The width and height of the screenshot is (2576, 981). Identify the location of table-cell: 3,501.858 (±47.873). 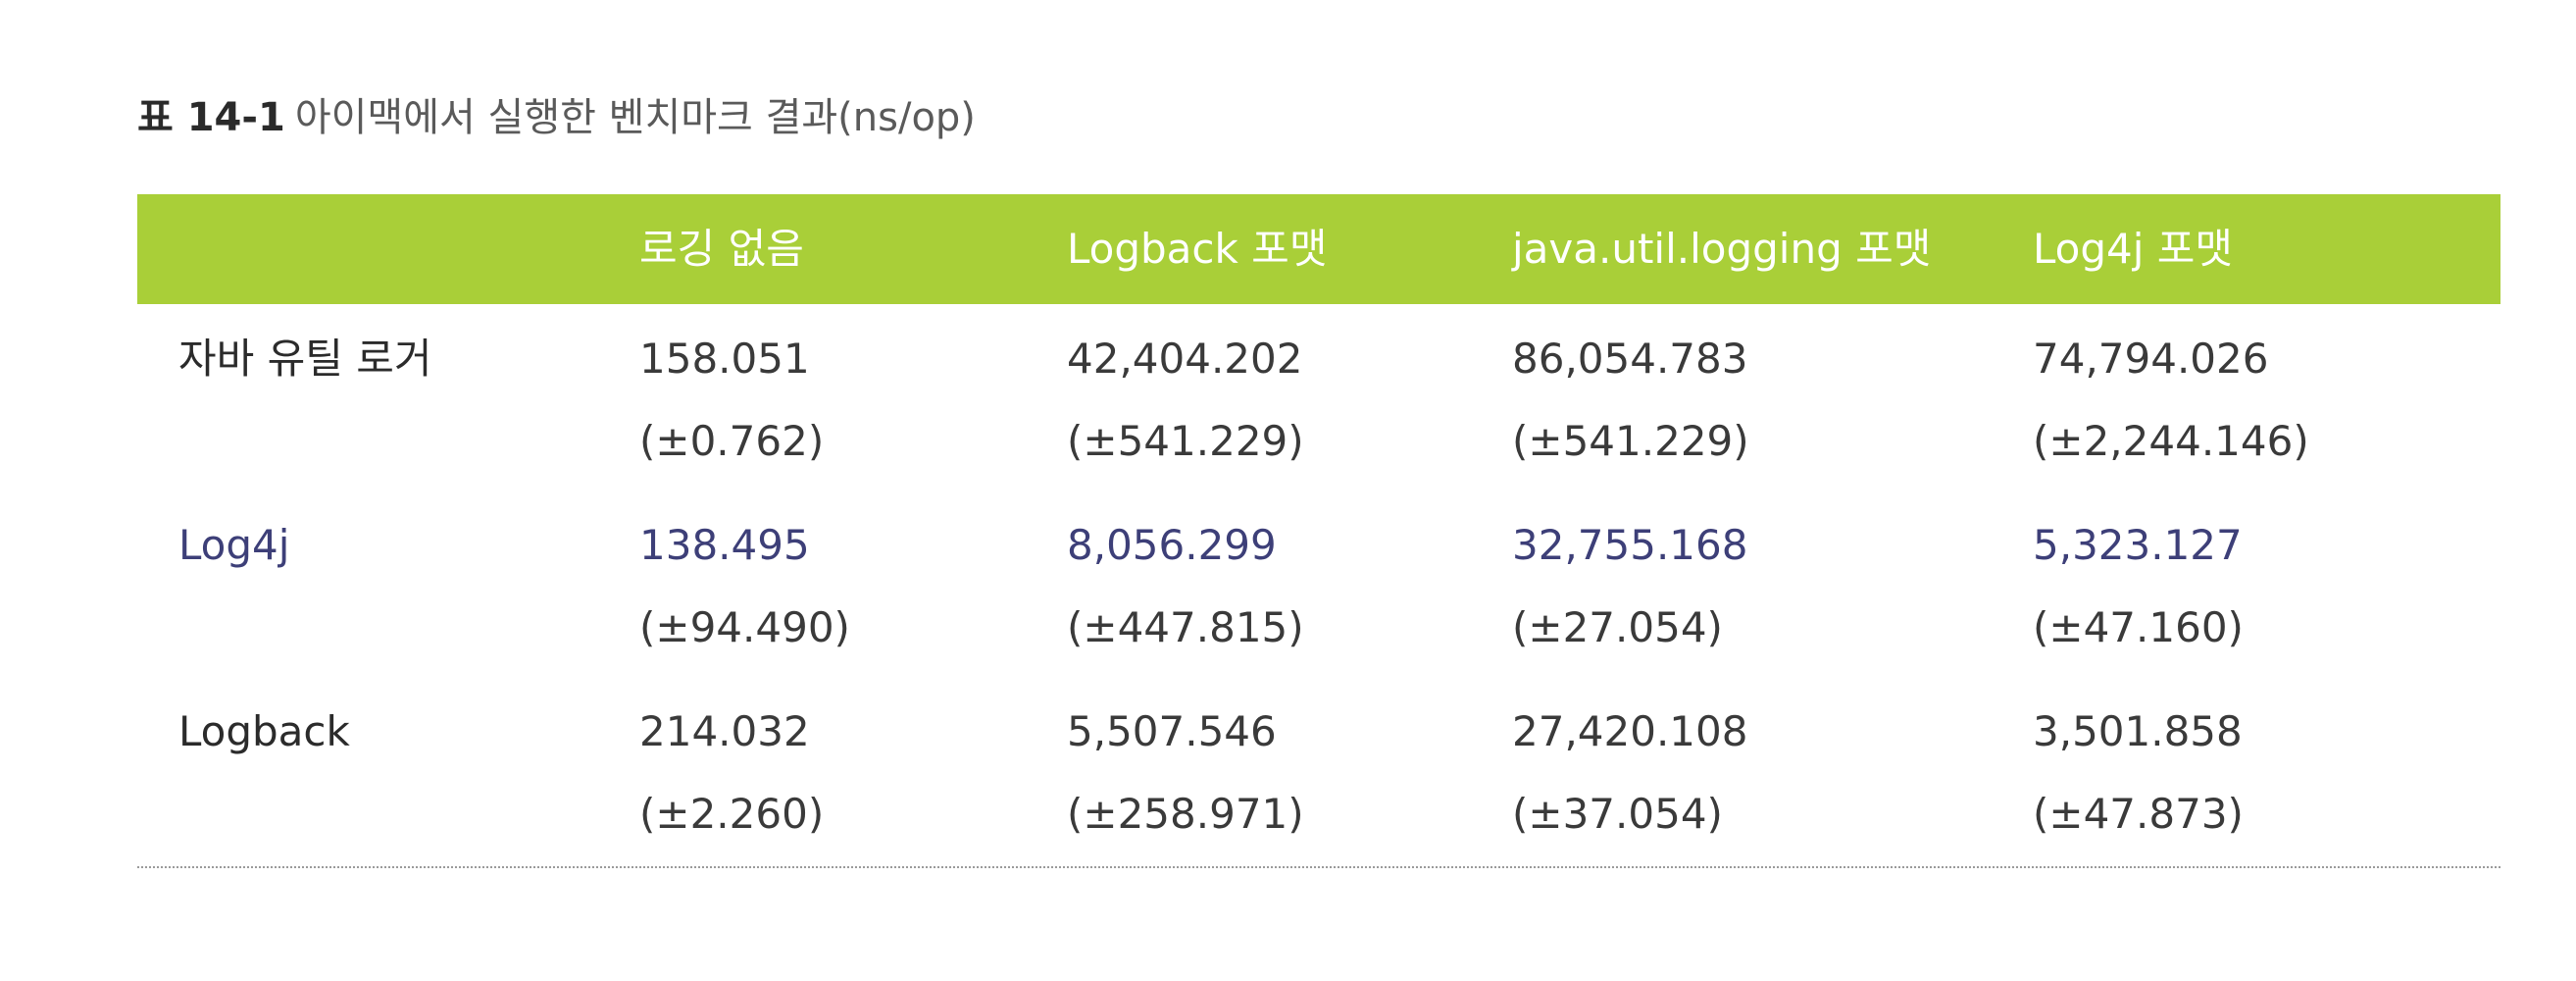
(2139, 773).